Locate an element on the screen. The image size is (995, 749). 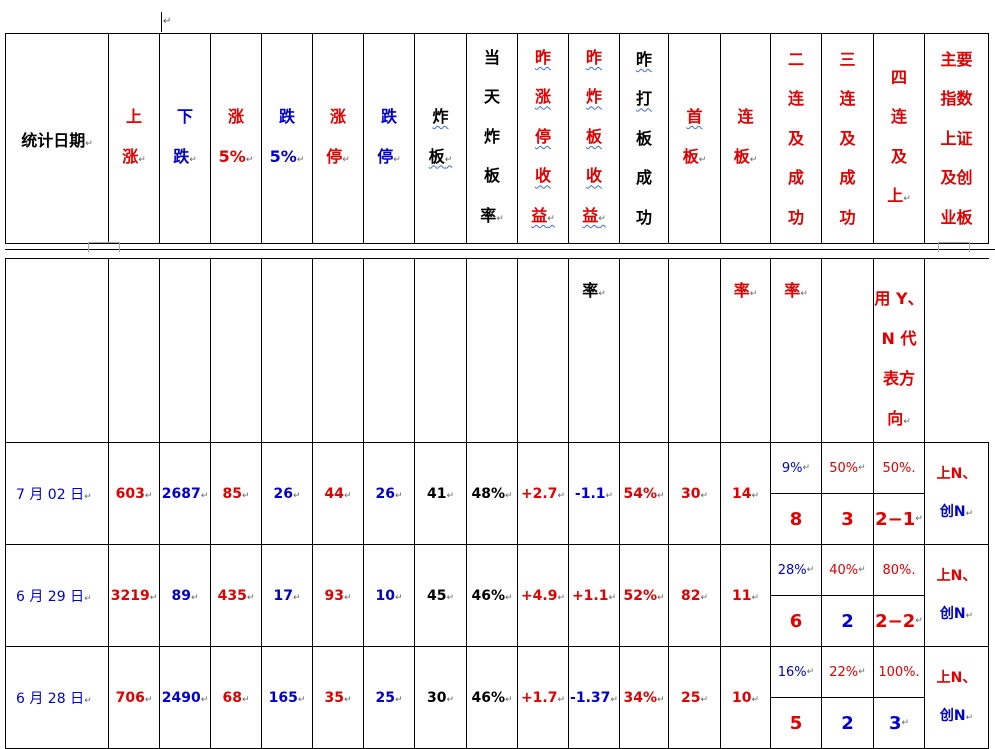
cell-first-board: 82 is located at coordinates (694, 595).